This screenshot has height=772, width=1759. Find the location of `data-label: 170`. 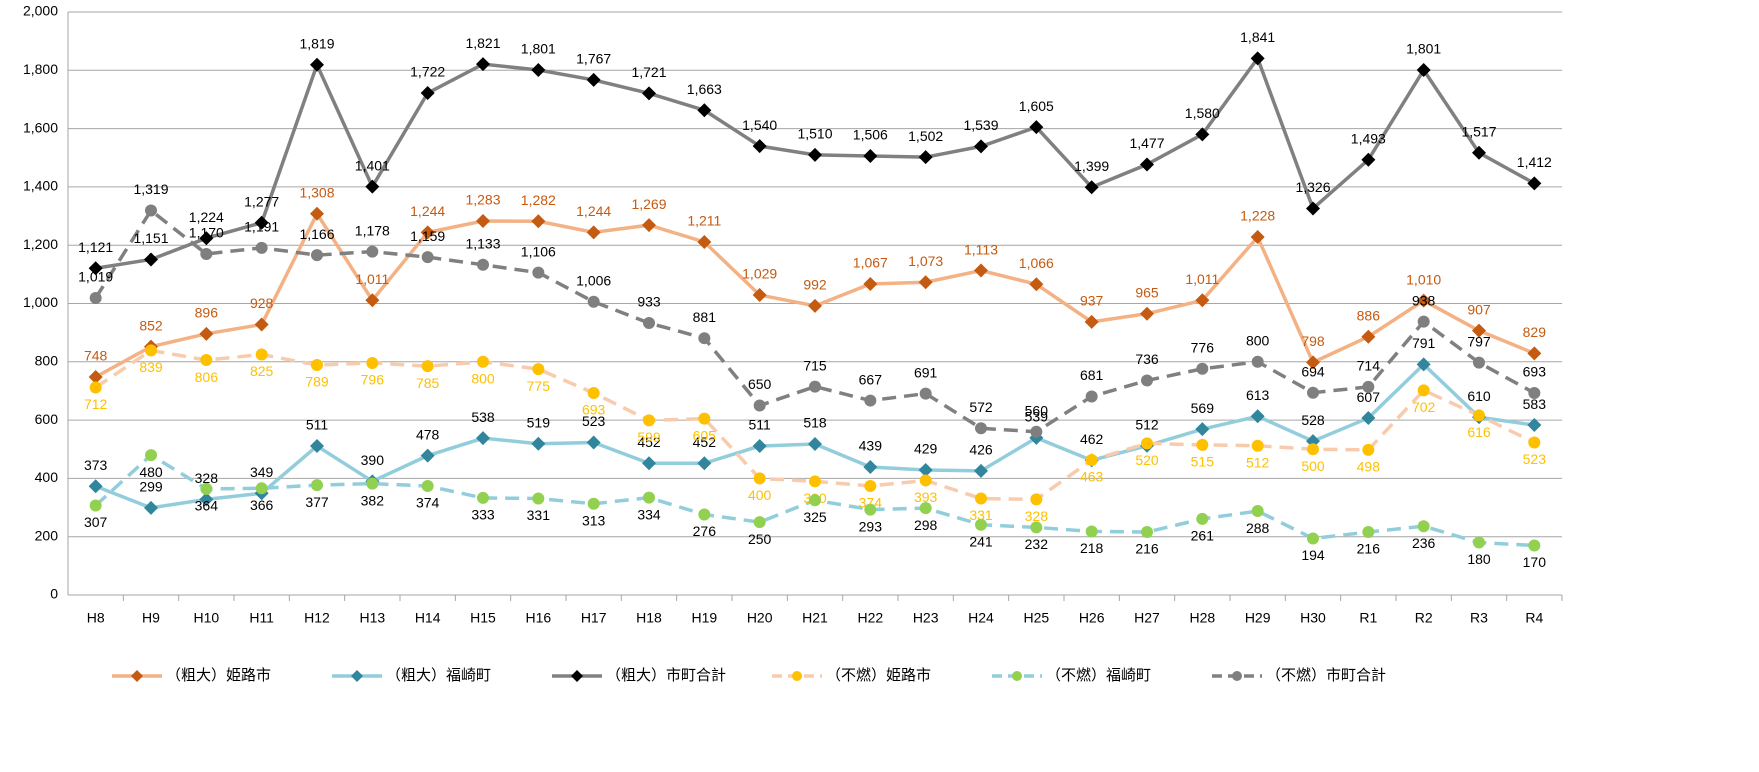

data-label: 170 is located at coordinates (1535, 562).